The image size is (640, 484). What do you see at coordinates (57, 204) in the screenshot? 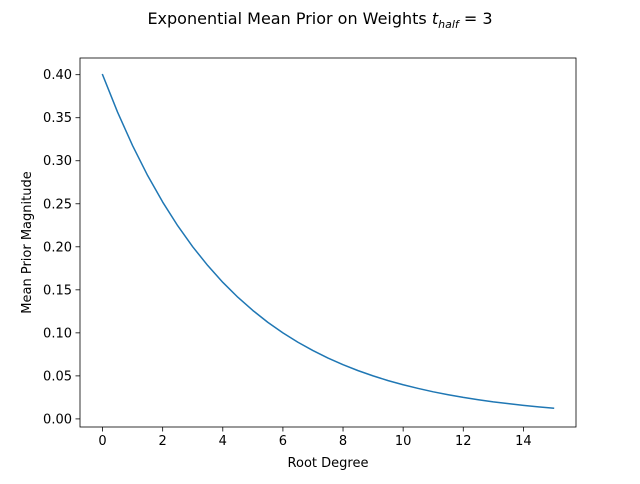
I see `y-tick-label: 0.25` at bounding box center [57, 204].